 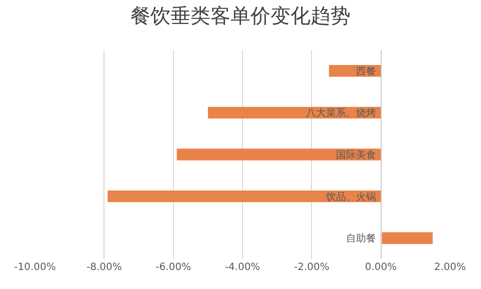 I want to click on x-tick-label: -10.00%, so click(x=35, y=267).